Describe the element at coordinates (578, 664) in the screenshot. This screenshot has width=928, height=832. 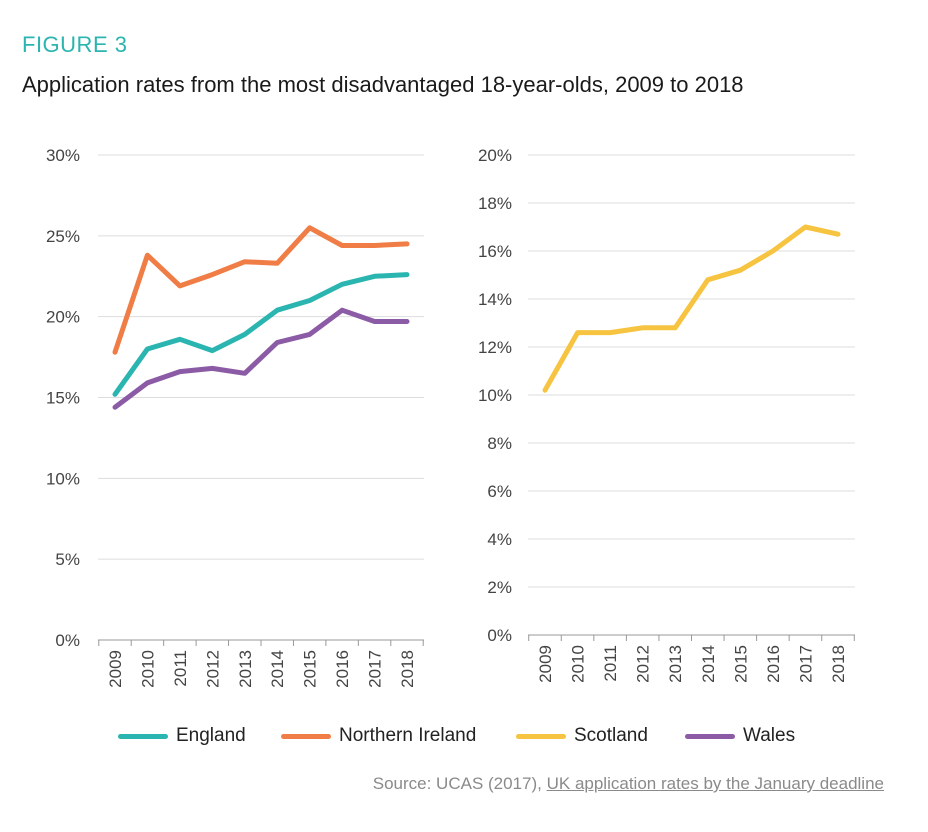
I see `x-tick-label-right-2010: 2010` at that location.